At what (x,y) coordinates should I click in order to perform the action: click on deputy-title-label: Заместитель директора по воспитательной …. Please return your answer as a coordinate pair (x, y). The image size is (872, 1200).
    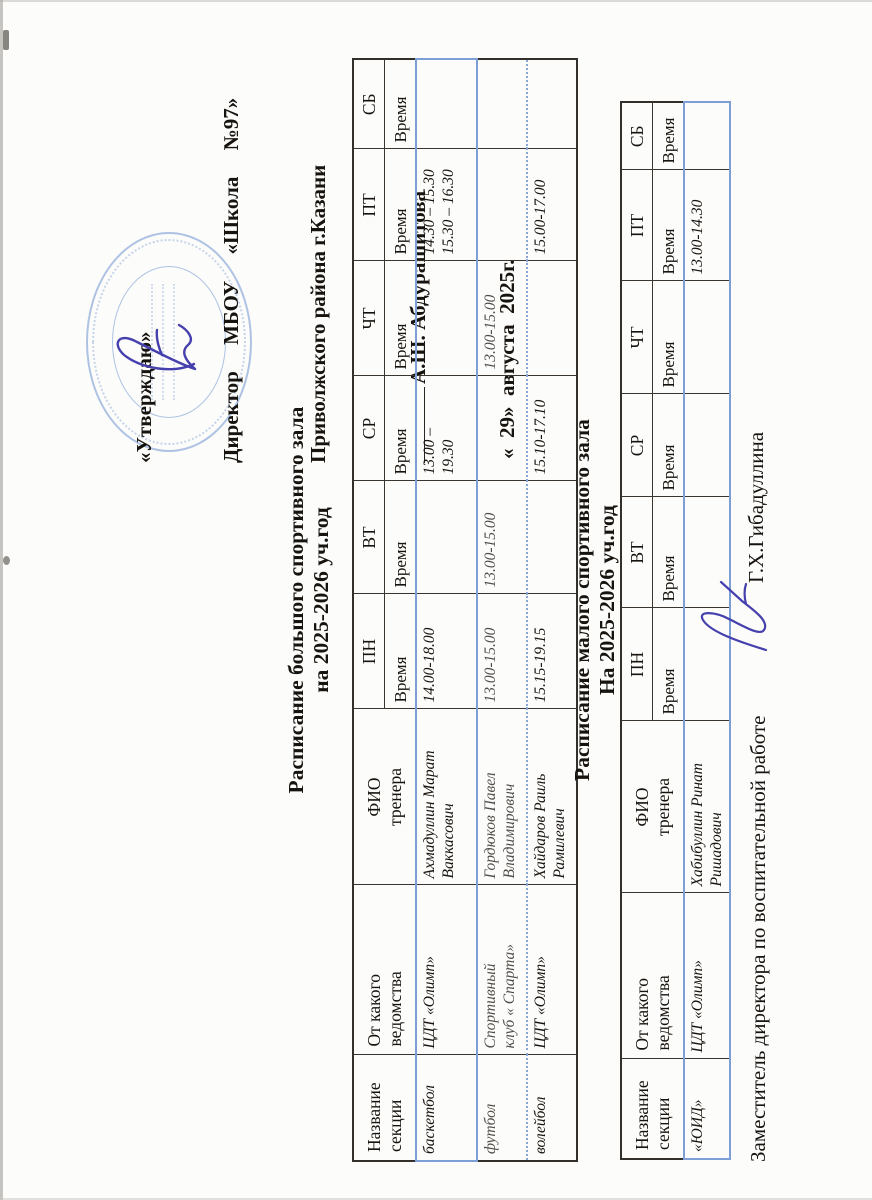
    Looking at the image, I should click on (758, 938).